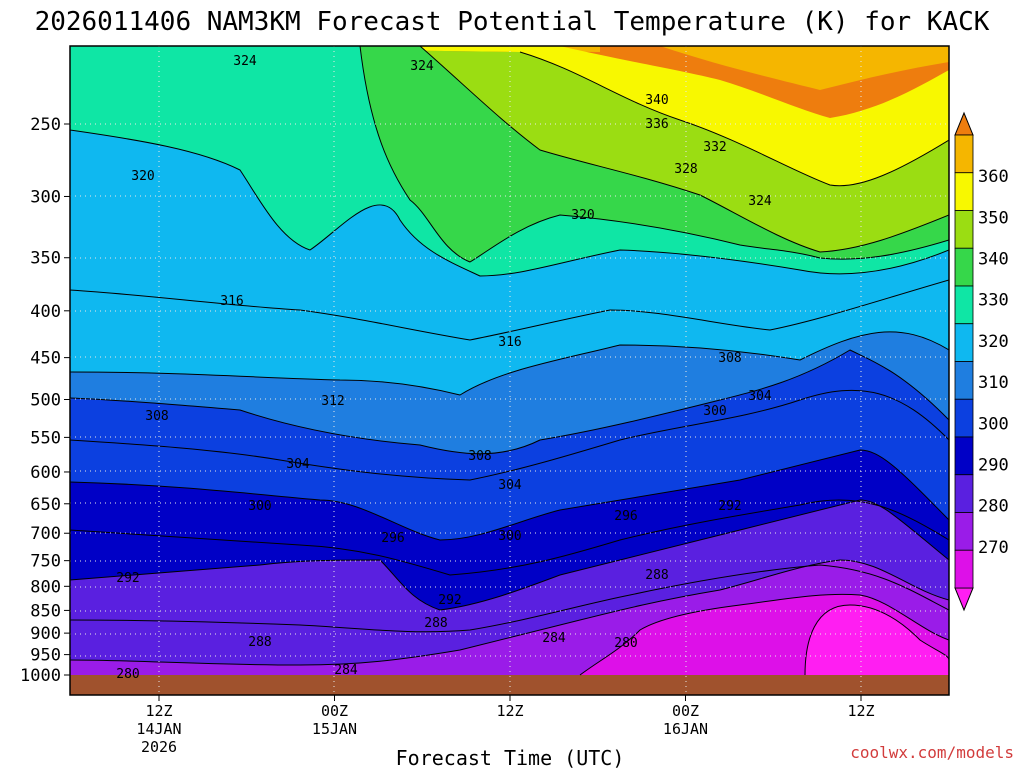  I want to click on colorbar-tick-label: 290, so click(993, 465).